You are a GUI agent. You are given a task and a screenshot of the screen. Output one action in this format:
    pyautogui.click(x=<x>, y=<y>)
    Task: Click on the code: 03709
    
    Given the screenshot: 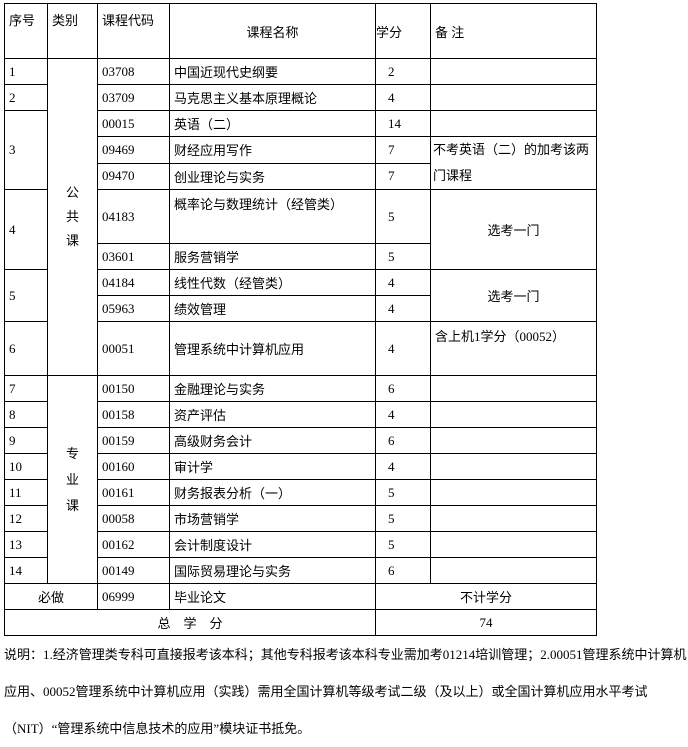 What is the action you would take?
    pyautogui.click(x=133, y=97)
    